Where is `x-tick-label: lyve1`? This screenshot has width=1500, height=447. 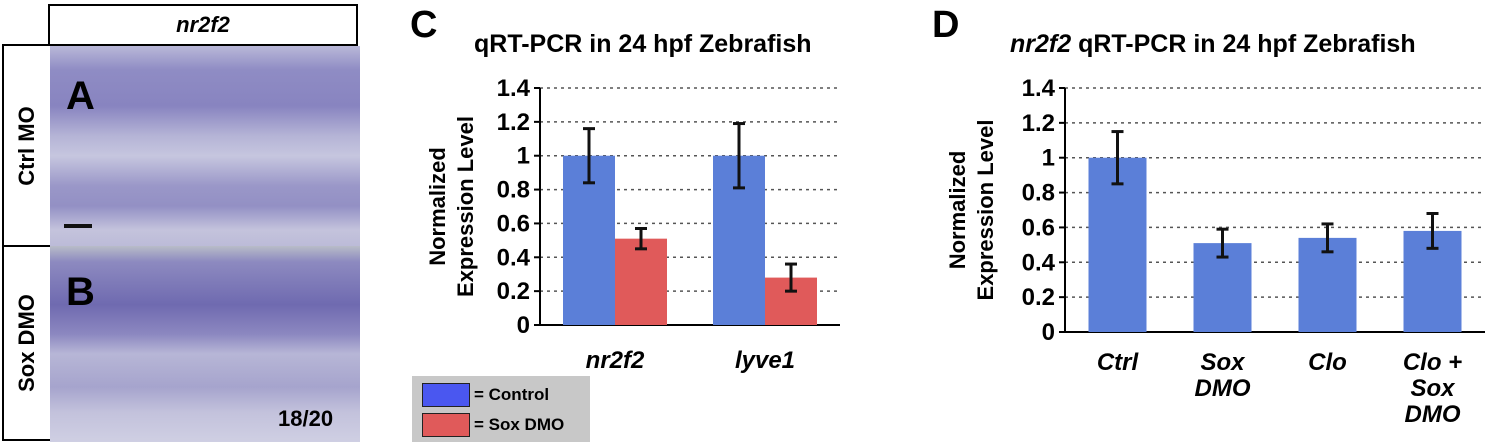
x-tick-label: lyve1 is located at coordinates (765, 360).